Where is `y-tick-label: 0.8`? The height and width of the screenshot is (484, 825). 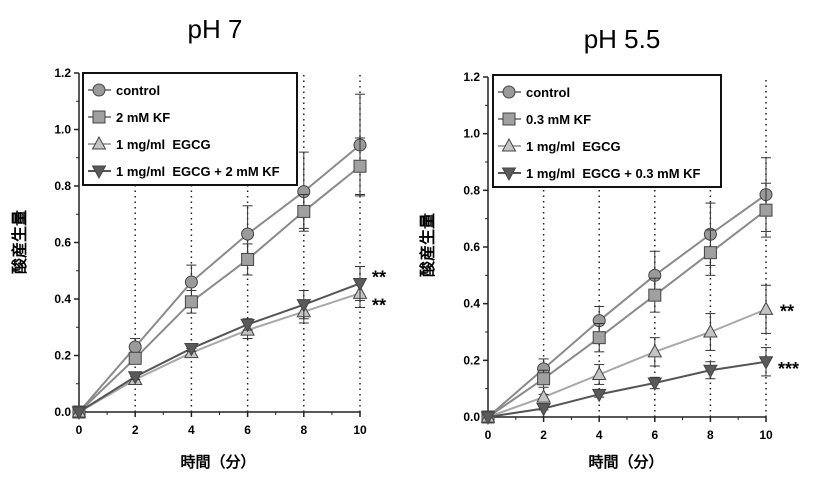 y-tick-label: 0.8 is located at coordinates (471, 190).